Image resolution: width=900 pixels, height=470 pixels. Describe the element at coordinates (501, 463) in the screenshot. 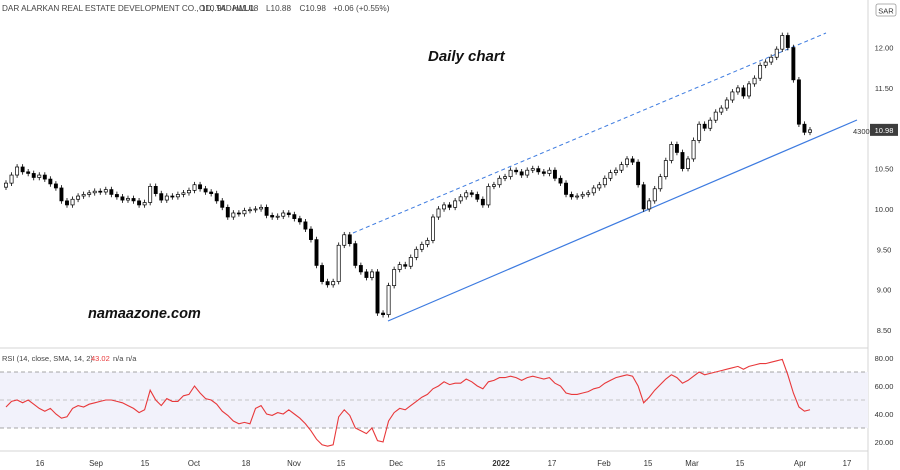

I see `time-tick-label: 2022` at that location.